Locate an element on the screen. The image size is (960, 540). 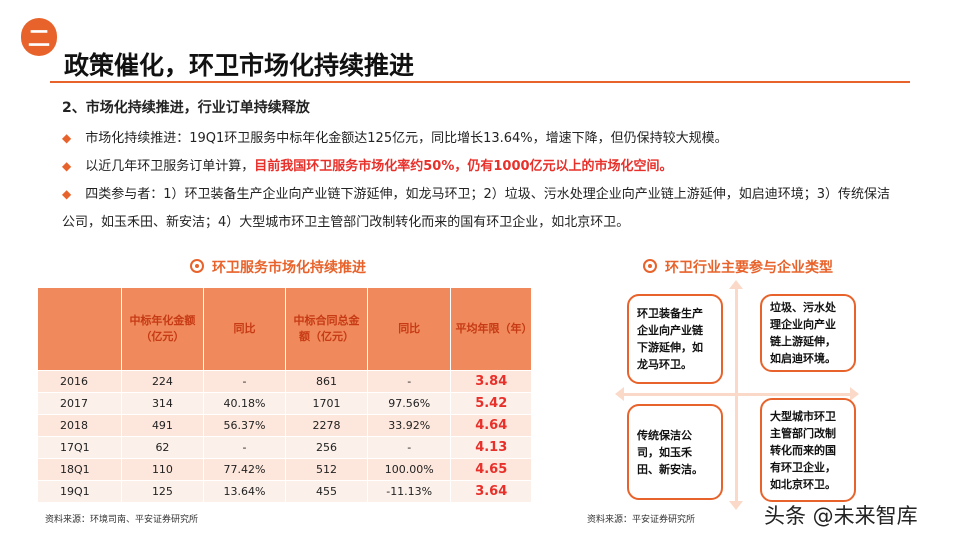
table-cell: 33.92% is located at coordinates (409, 425).